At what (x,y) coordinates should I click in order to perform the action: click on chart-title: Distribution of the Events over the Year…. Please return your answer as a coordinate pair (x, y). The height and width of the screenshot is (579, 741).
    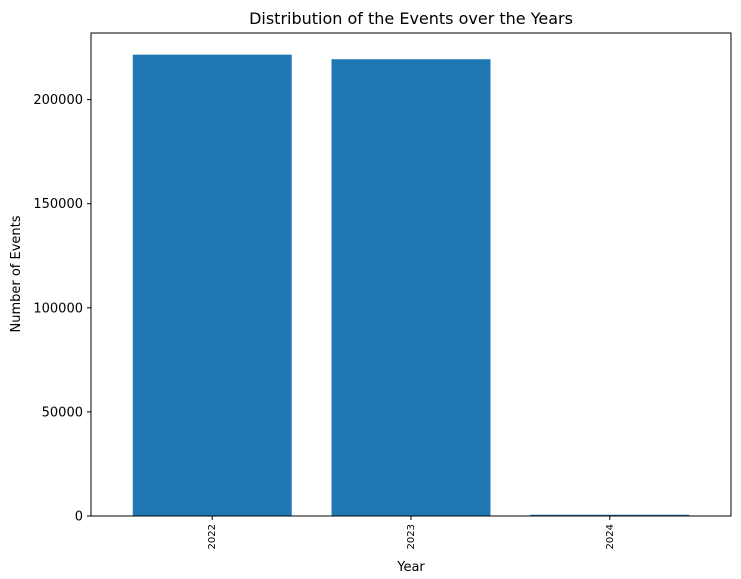
    Looking at the image, I should click on (411, 18).